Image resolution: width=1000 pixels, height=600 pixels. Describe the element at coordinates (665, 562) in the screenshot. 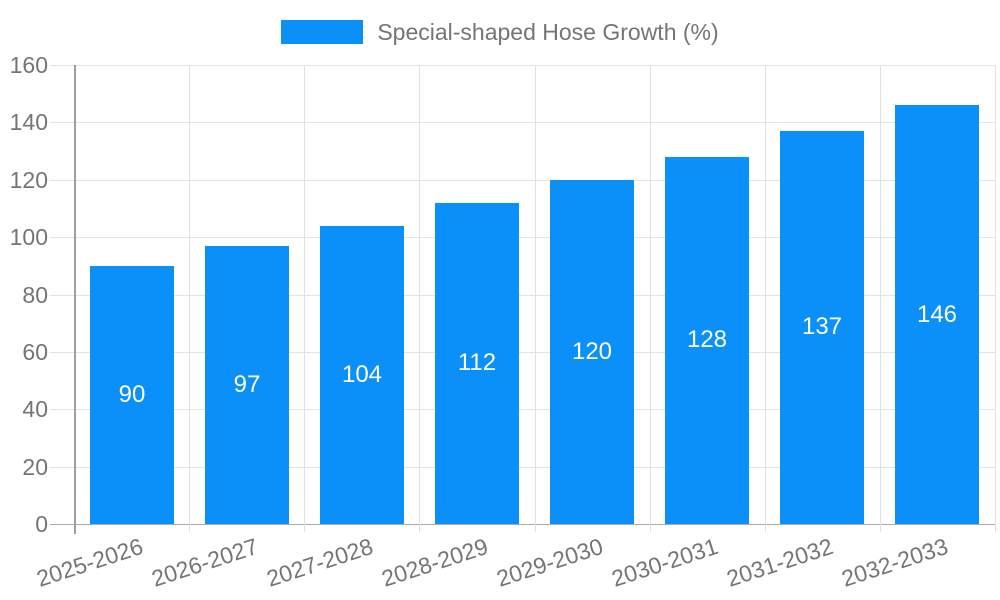

I see `x-tick-label: 2030-2031` at that location.